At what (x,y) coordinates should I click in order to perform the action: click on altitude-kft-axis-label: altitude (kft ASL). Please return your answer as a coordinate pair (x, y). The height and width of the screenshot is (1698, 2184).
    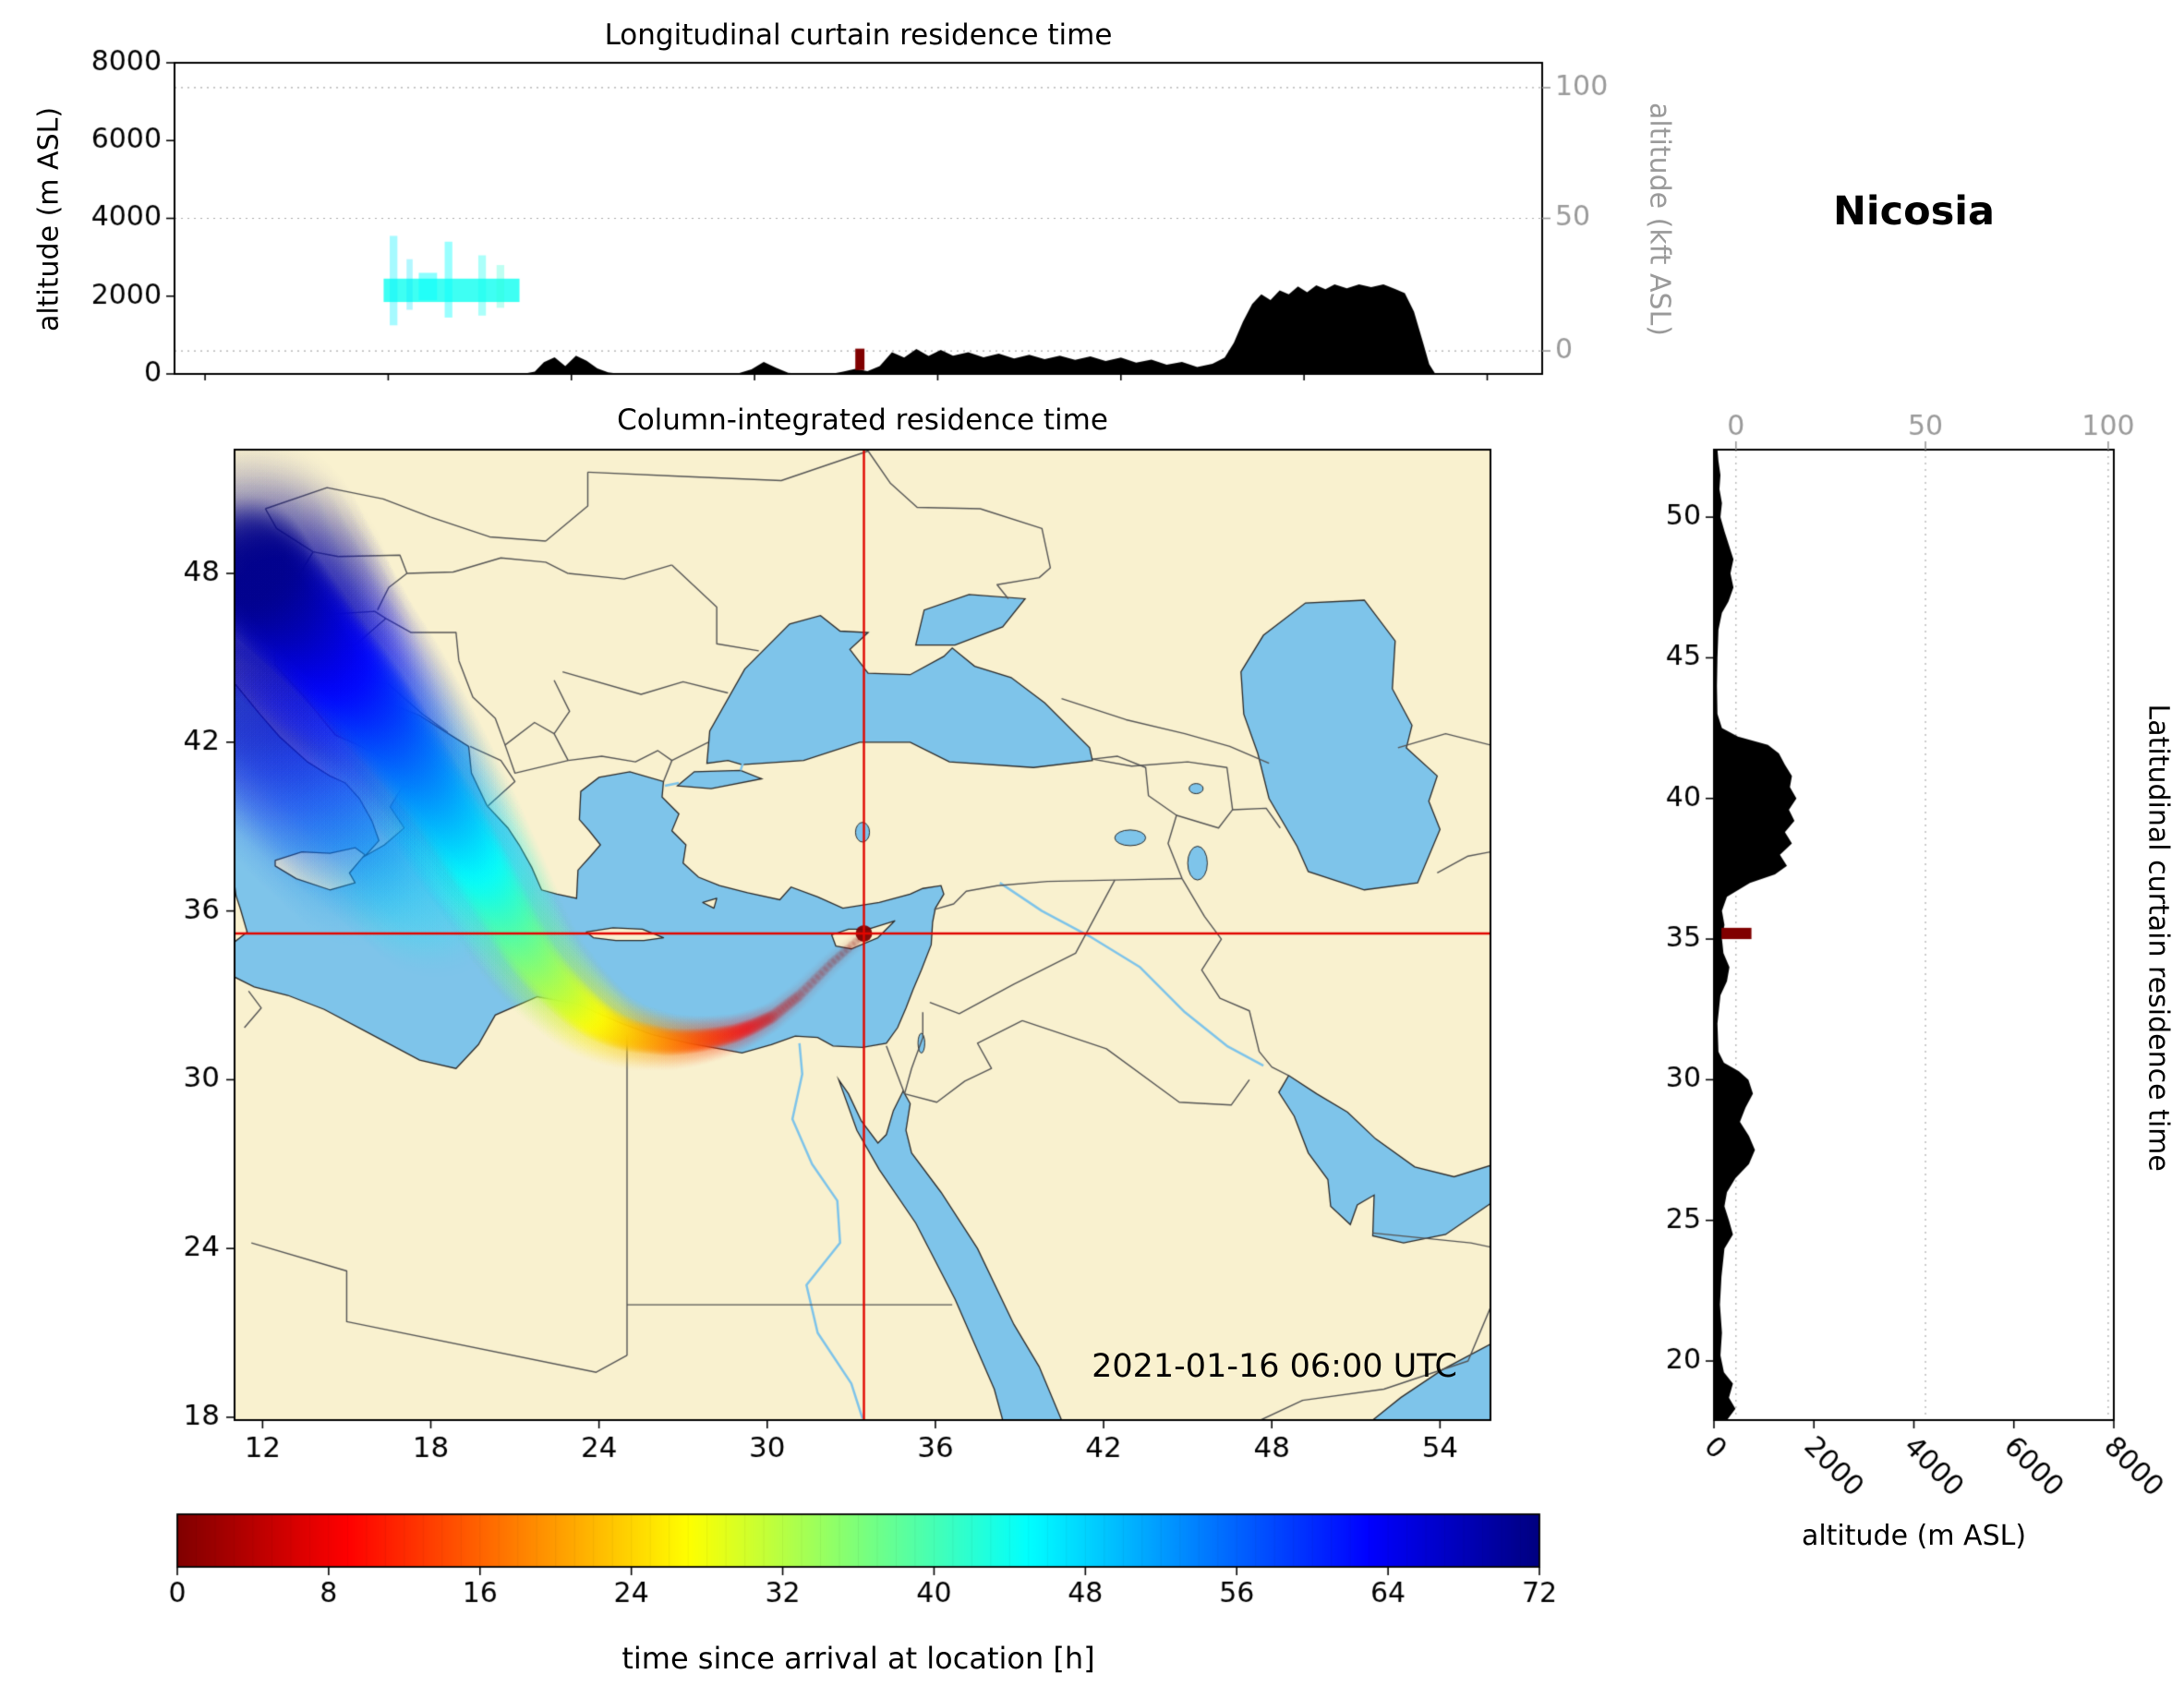
    Looking at the image, I should click on (1659, 219).